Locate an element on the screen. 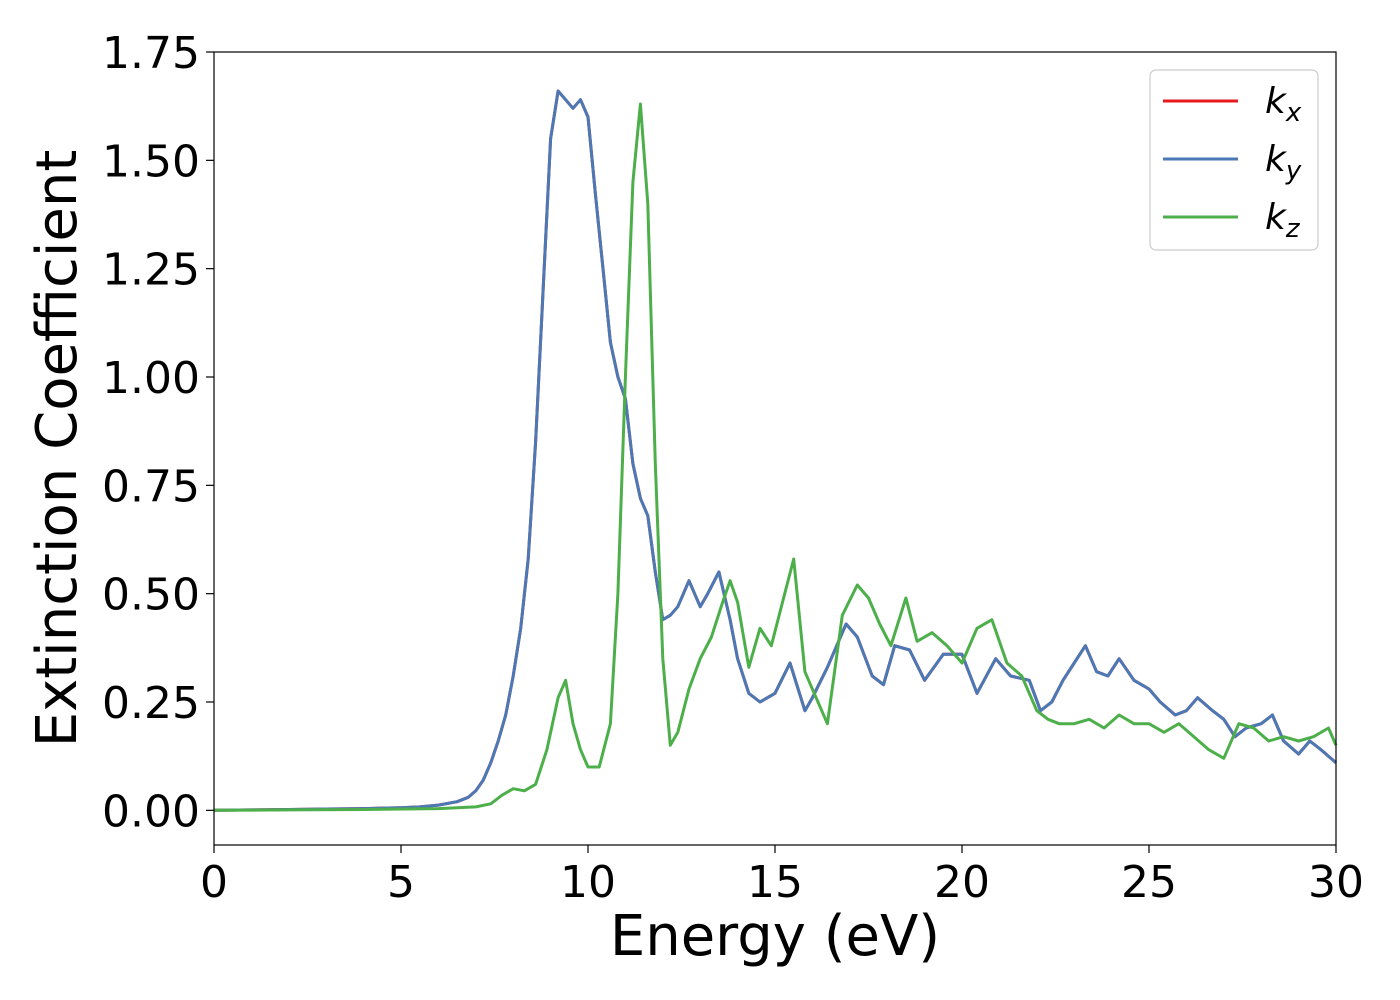 Image resolution: width=1400 pixels, height=1000 pixels. y-tick-label: 0.50 is located at coordinates (151, 595).